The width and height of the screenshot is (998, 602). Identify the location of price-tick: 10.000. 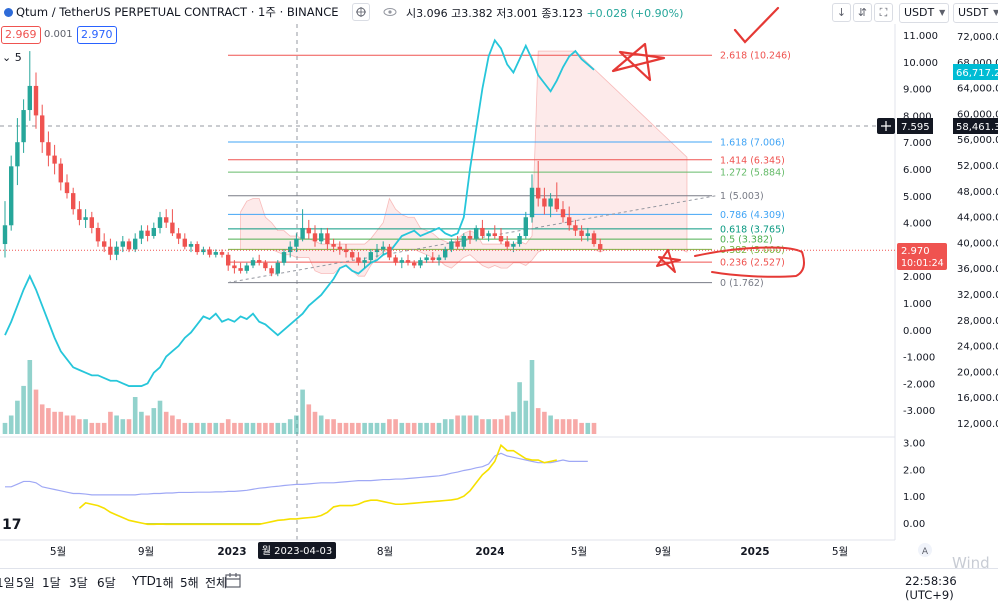
(920, 63).